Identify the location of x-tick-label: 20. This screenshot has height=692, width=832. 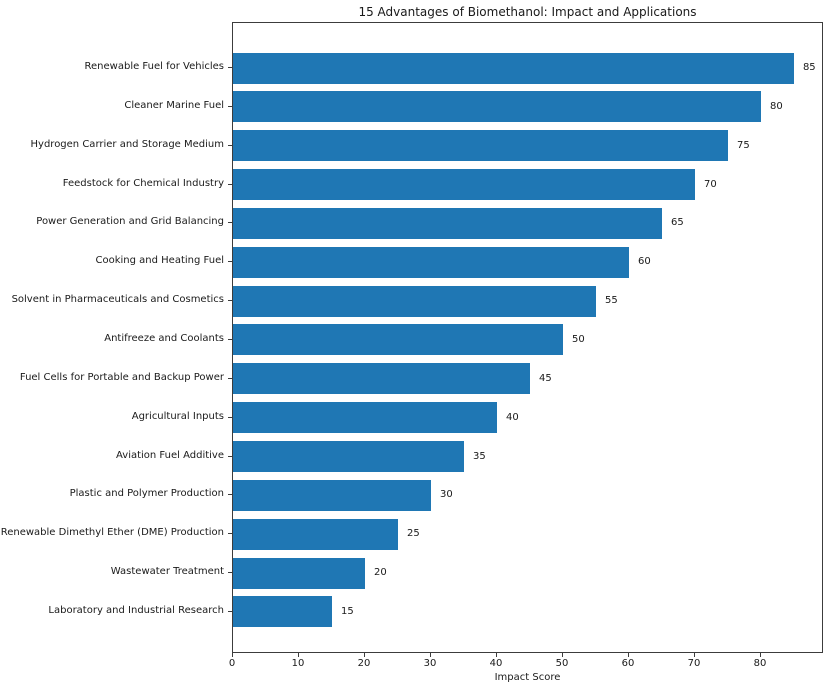
(364, 663).